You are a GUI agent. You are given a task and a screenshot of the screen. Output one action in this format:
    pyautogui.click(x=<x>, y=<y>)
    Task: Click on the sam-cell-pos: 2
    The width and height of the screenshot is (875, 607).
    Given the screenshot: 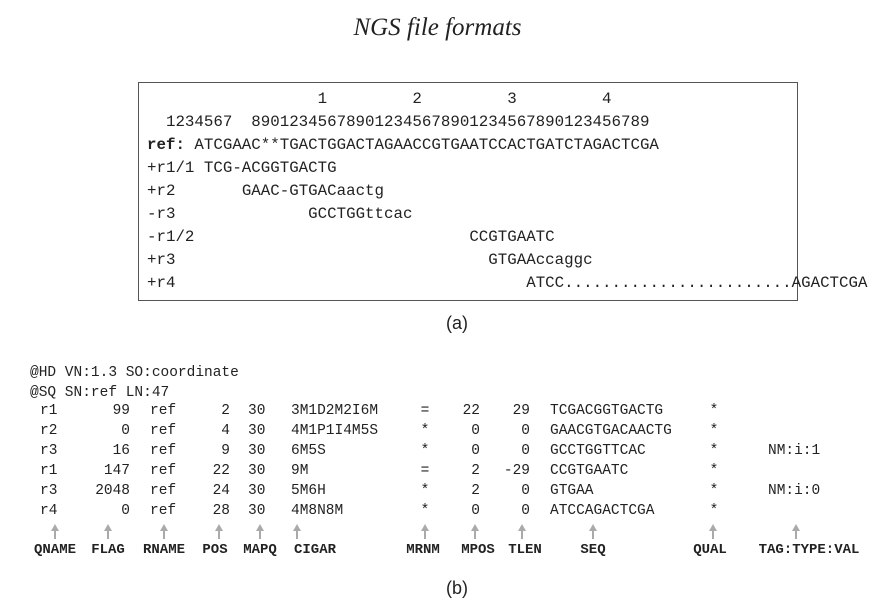 What is the action you would take?
    pyautogui.click(x=225, y=411)
    